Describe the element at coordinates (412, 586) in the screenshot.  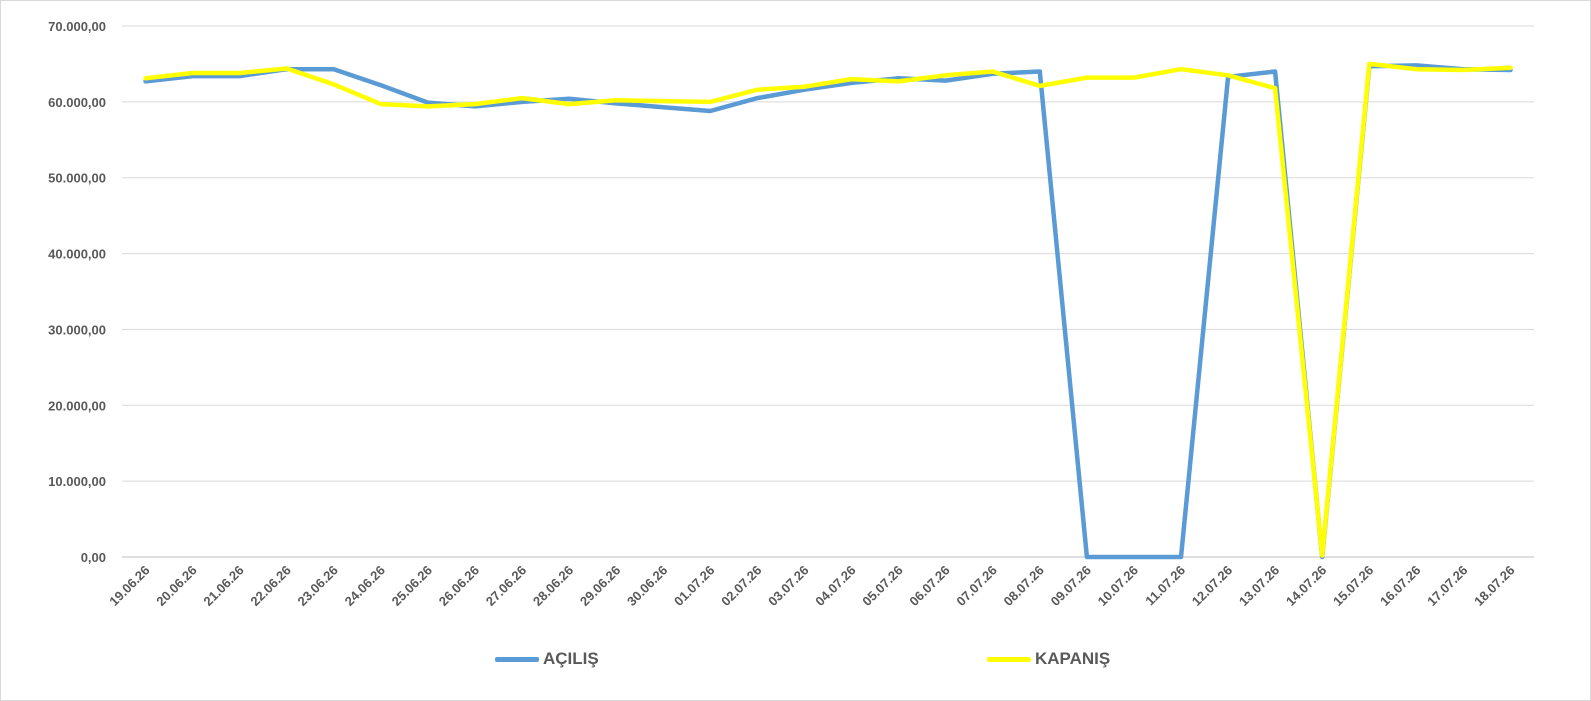
I see `x-tick-label: 25.06.26` at that location.